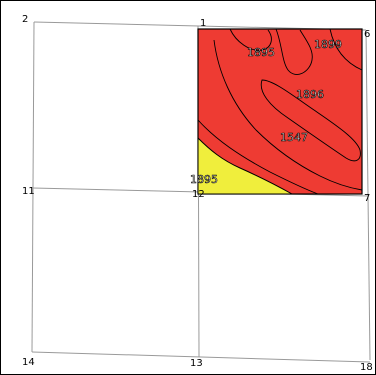 The height and width of the screenshot is (375, 376). Describe the element at coordinates (201, 357) in the screenshot. I see `section-line-bottom` at that location.